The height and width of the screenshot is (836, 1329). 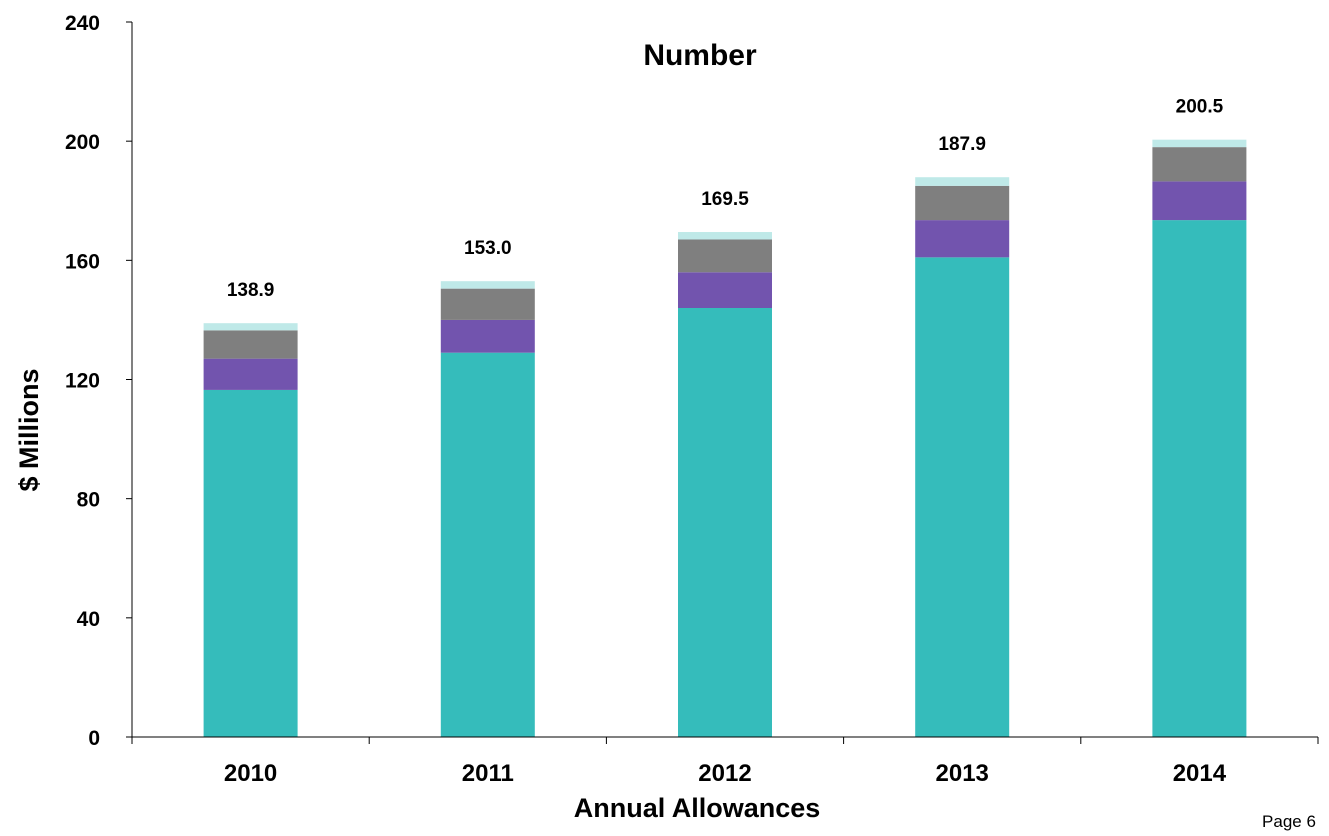 What do you see at coordinates (487, 336) in the screenshot?
I see `bar-segment-2011-s2` at bounding box center [487, 336].